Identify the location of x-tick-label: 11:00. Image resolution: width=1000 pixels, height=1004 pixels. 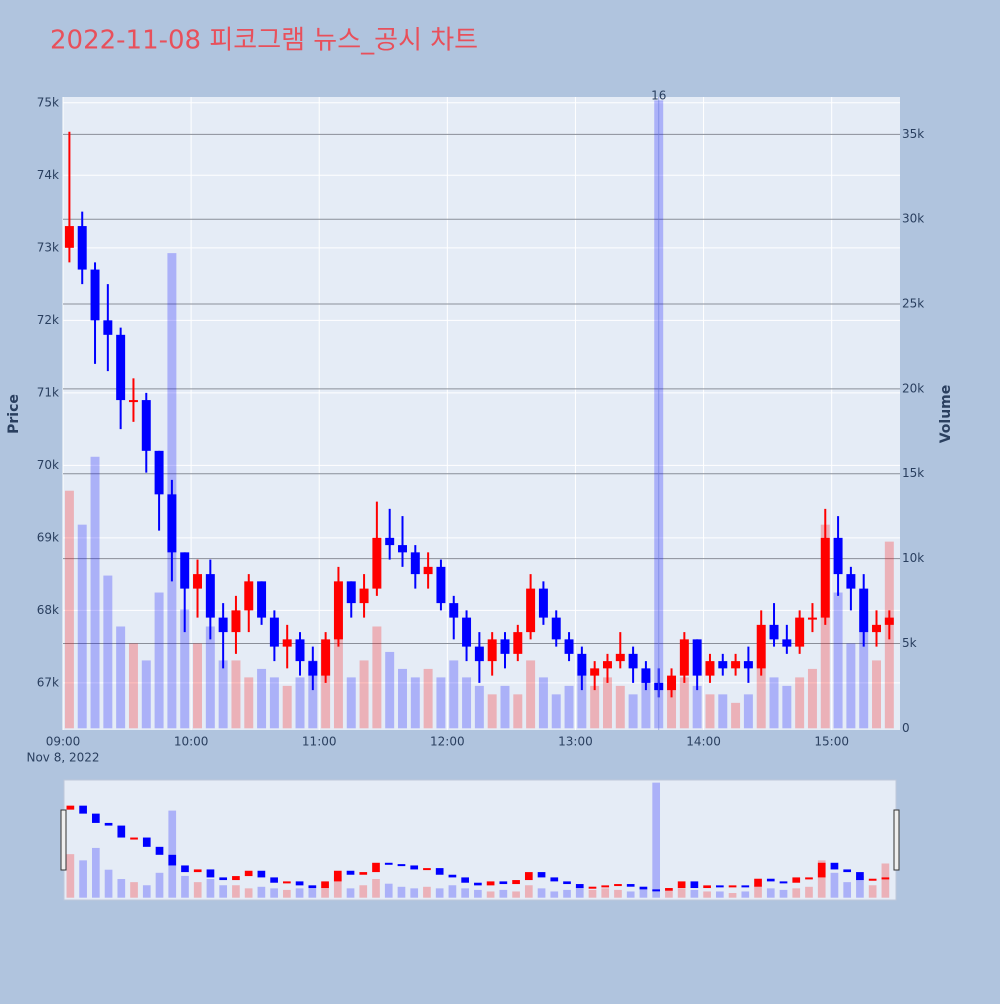
(319, 742).